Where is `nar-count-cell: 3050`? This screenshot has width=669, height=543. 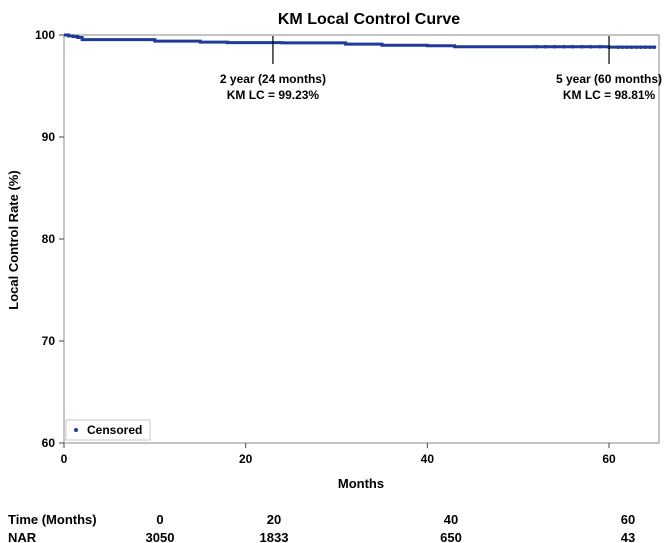
nar-count-cell: 3050 is located at coordinates (160, 536).